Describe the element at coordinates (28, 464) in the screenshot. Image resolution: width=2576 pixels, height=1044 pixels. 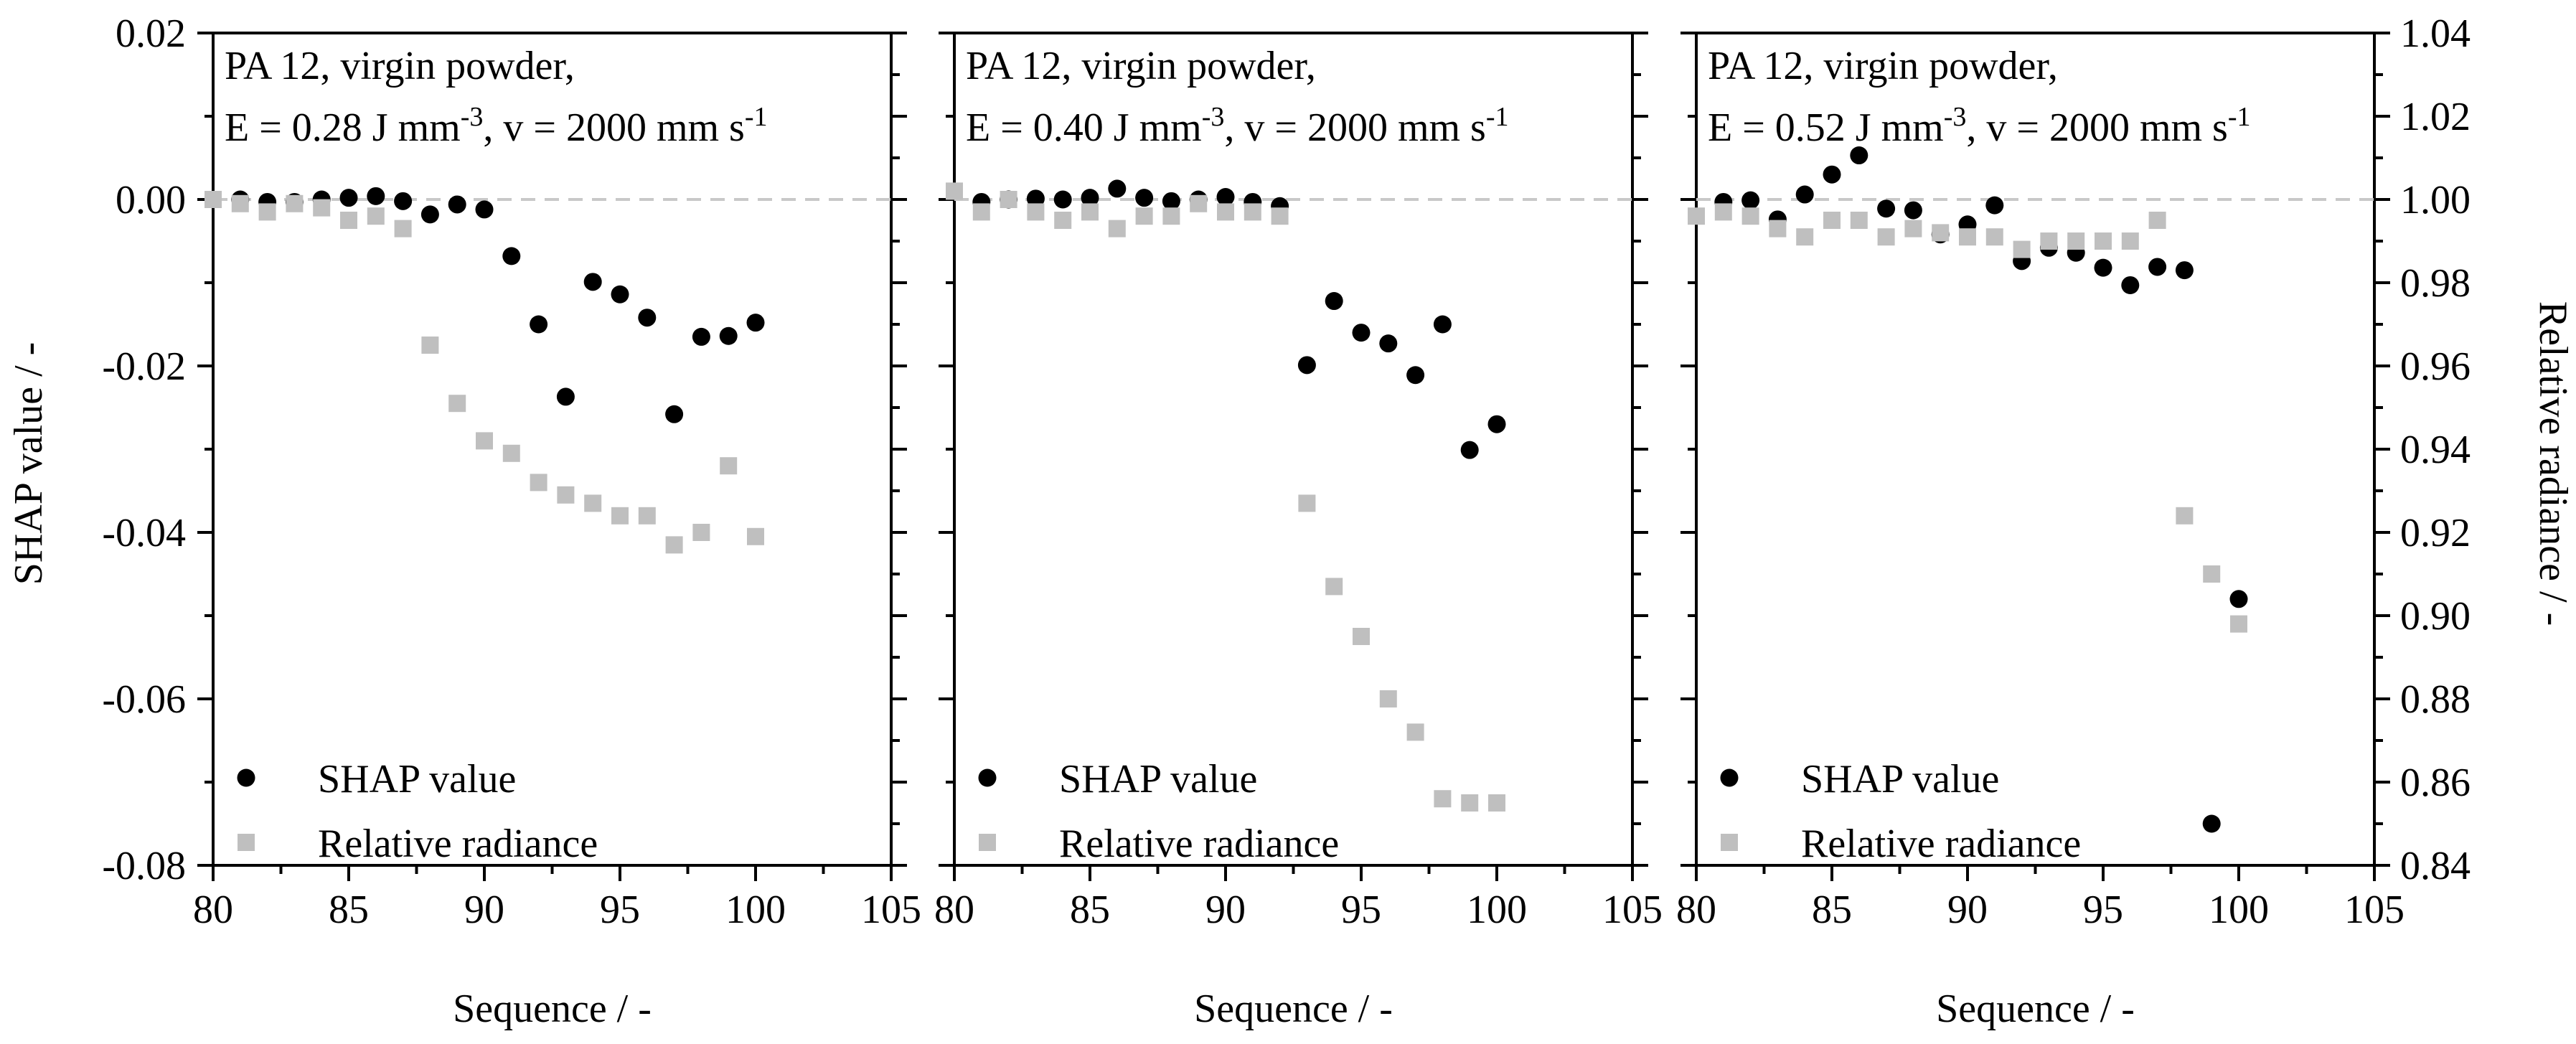
I see `y-axis-label-left: SHAP value / -` at that location.